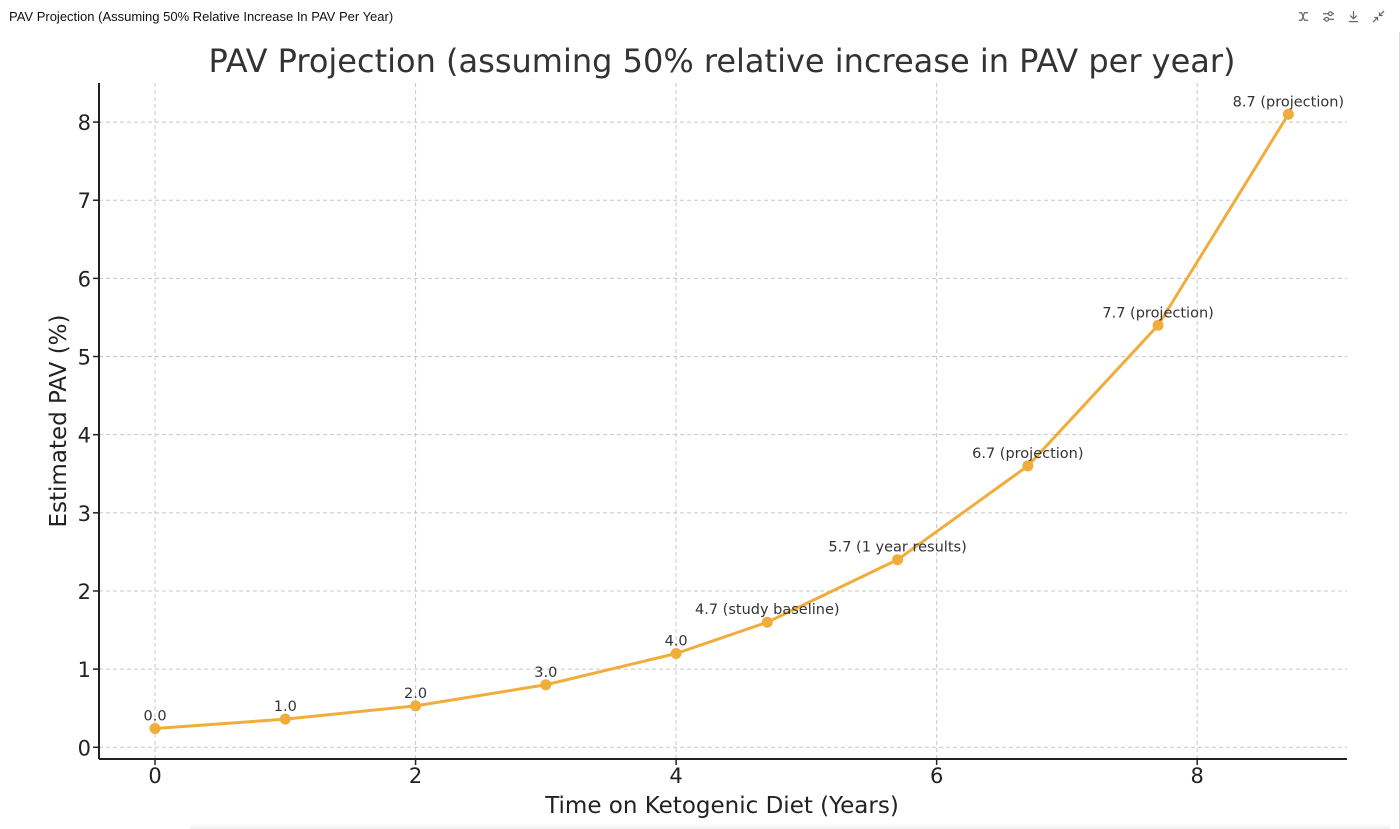 Image resolution: width=1400 pixels, height=829 pixels. I want to click on collapse-button, so click(1378, 16).